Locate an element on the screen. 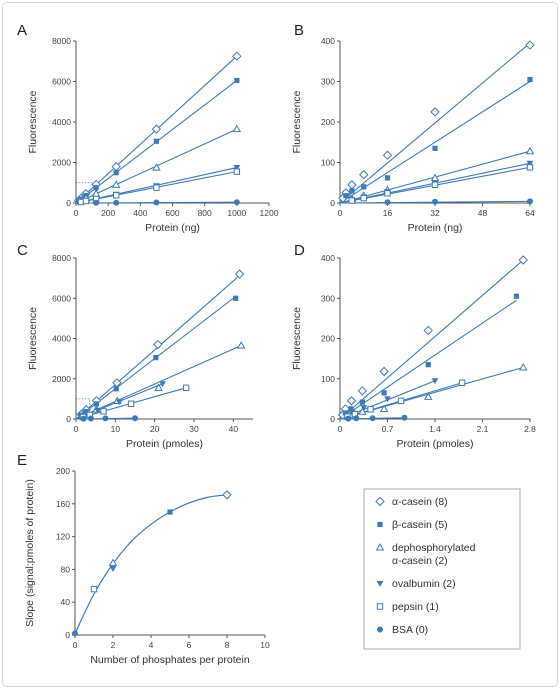  x-tick-label: 16 is located at coordinates (388, 213).